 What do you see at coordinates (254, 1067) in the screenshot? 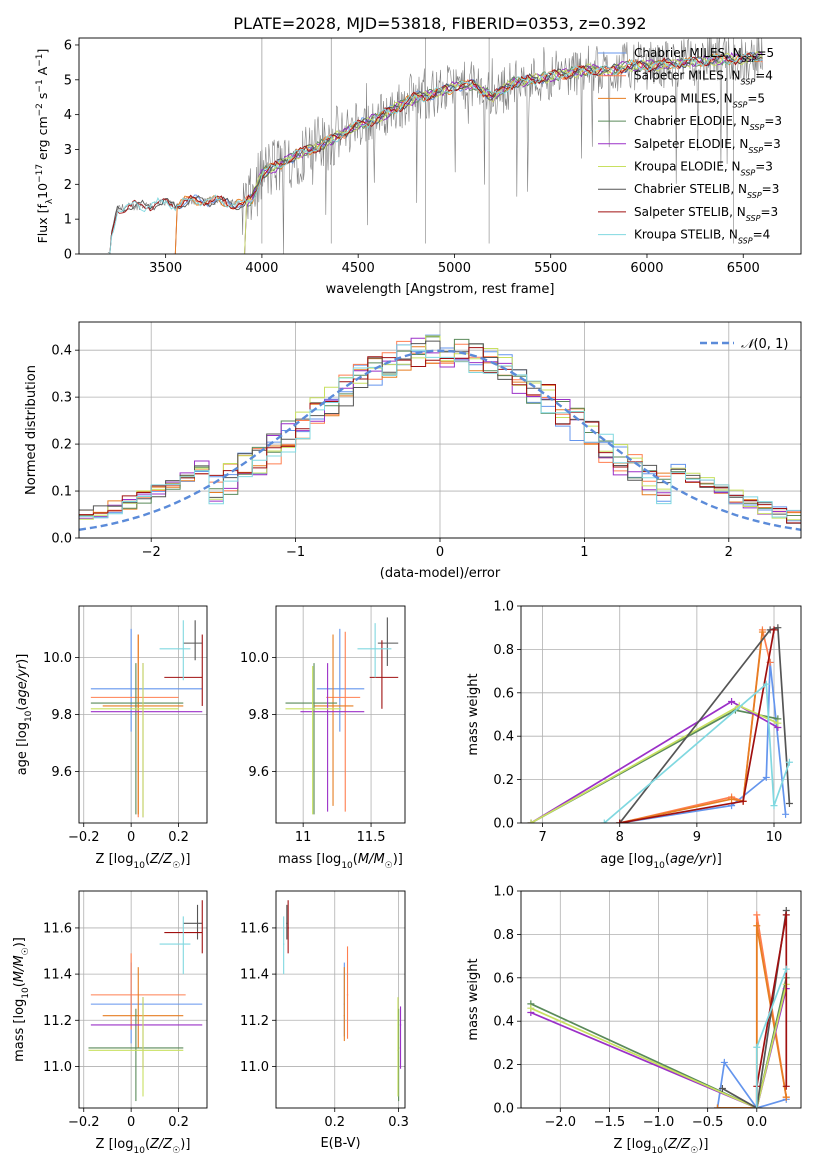
I see `y-tick-label: 11.0` at bounding box center [254, 1067].